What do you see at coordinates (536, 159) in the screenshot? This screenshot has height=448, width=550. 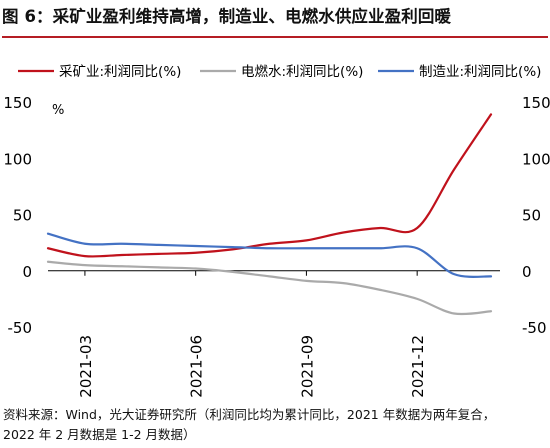 I see `y-tick-label-right: 100` at bounding box center [536, 159].